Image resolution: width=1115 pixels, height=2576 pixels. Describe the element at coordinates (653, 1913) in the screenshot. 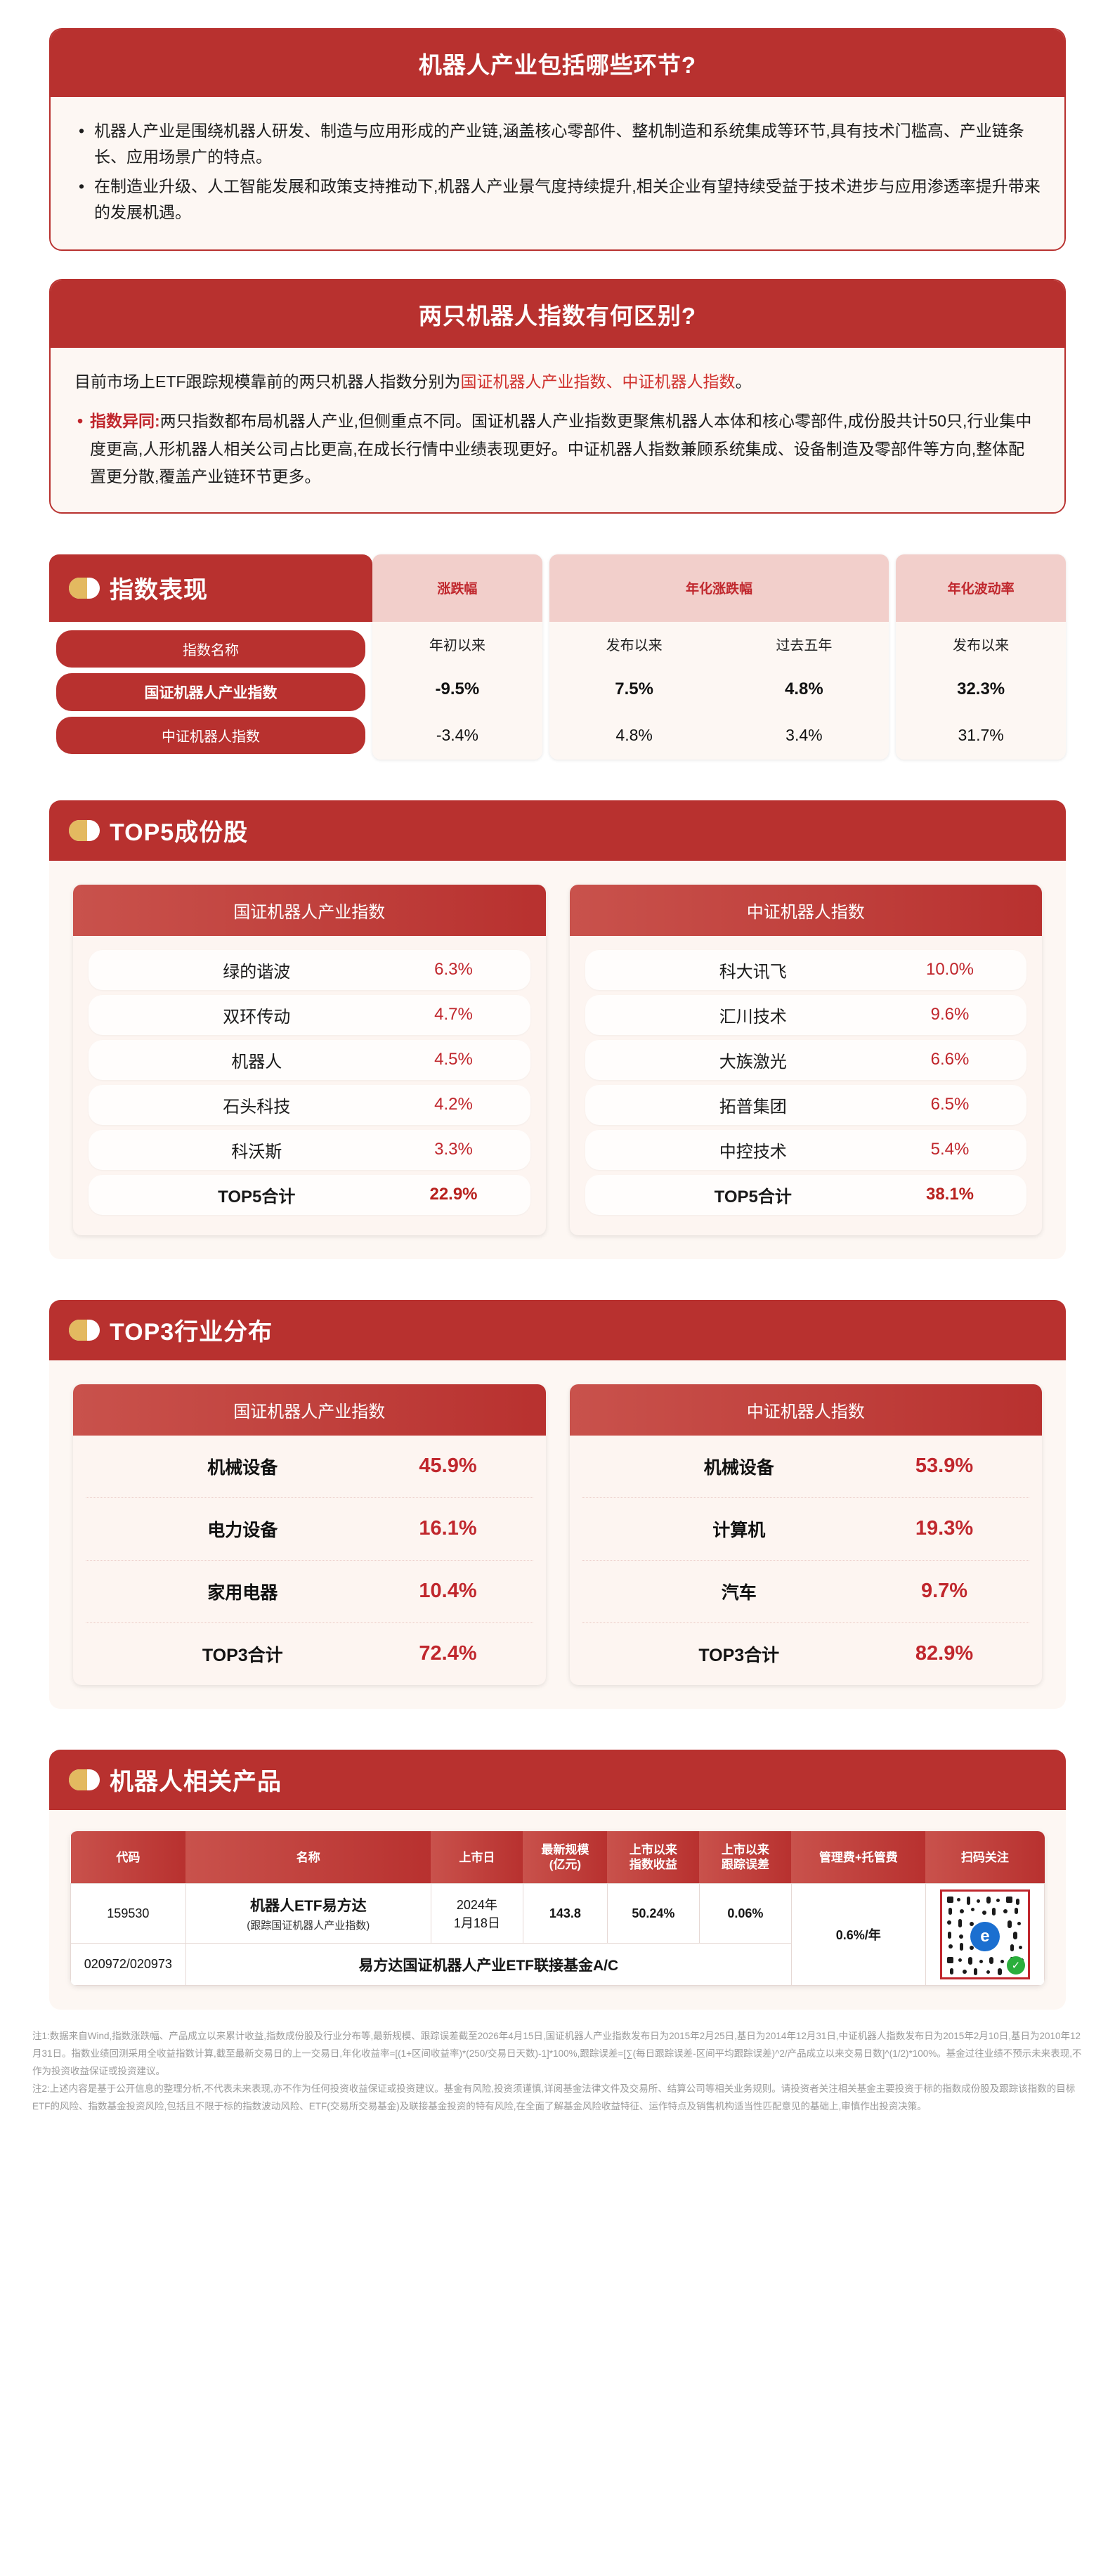

I see `cell-index-return: 50.24%` at that location.